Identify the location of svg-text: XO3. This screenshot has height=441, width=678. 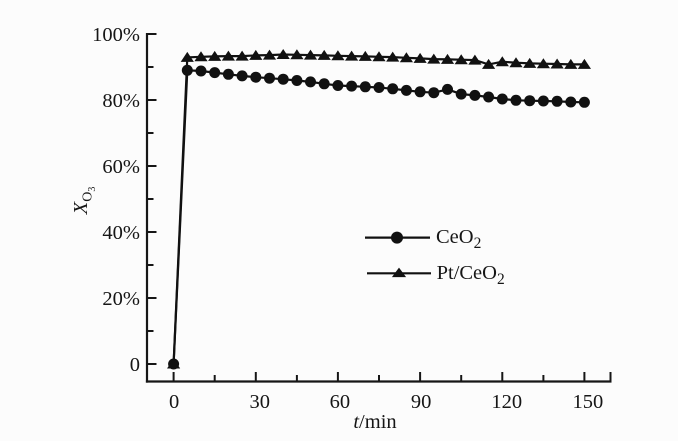
(84, 201).